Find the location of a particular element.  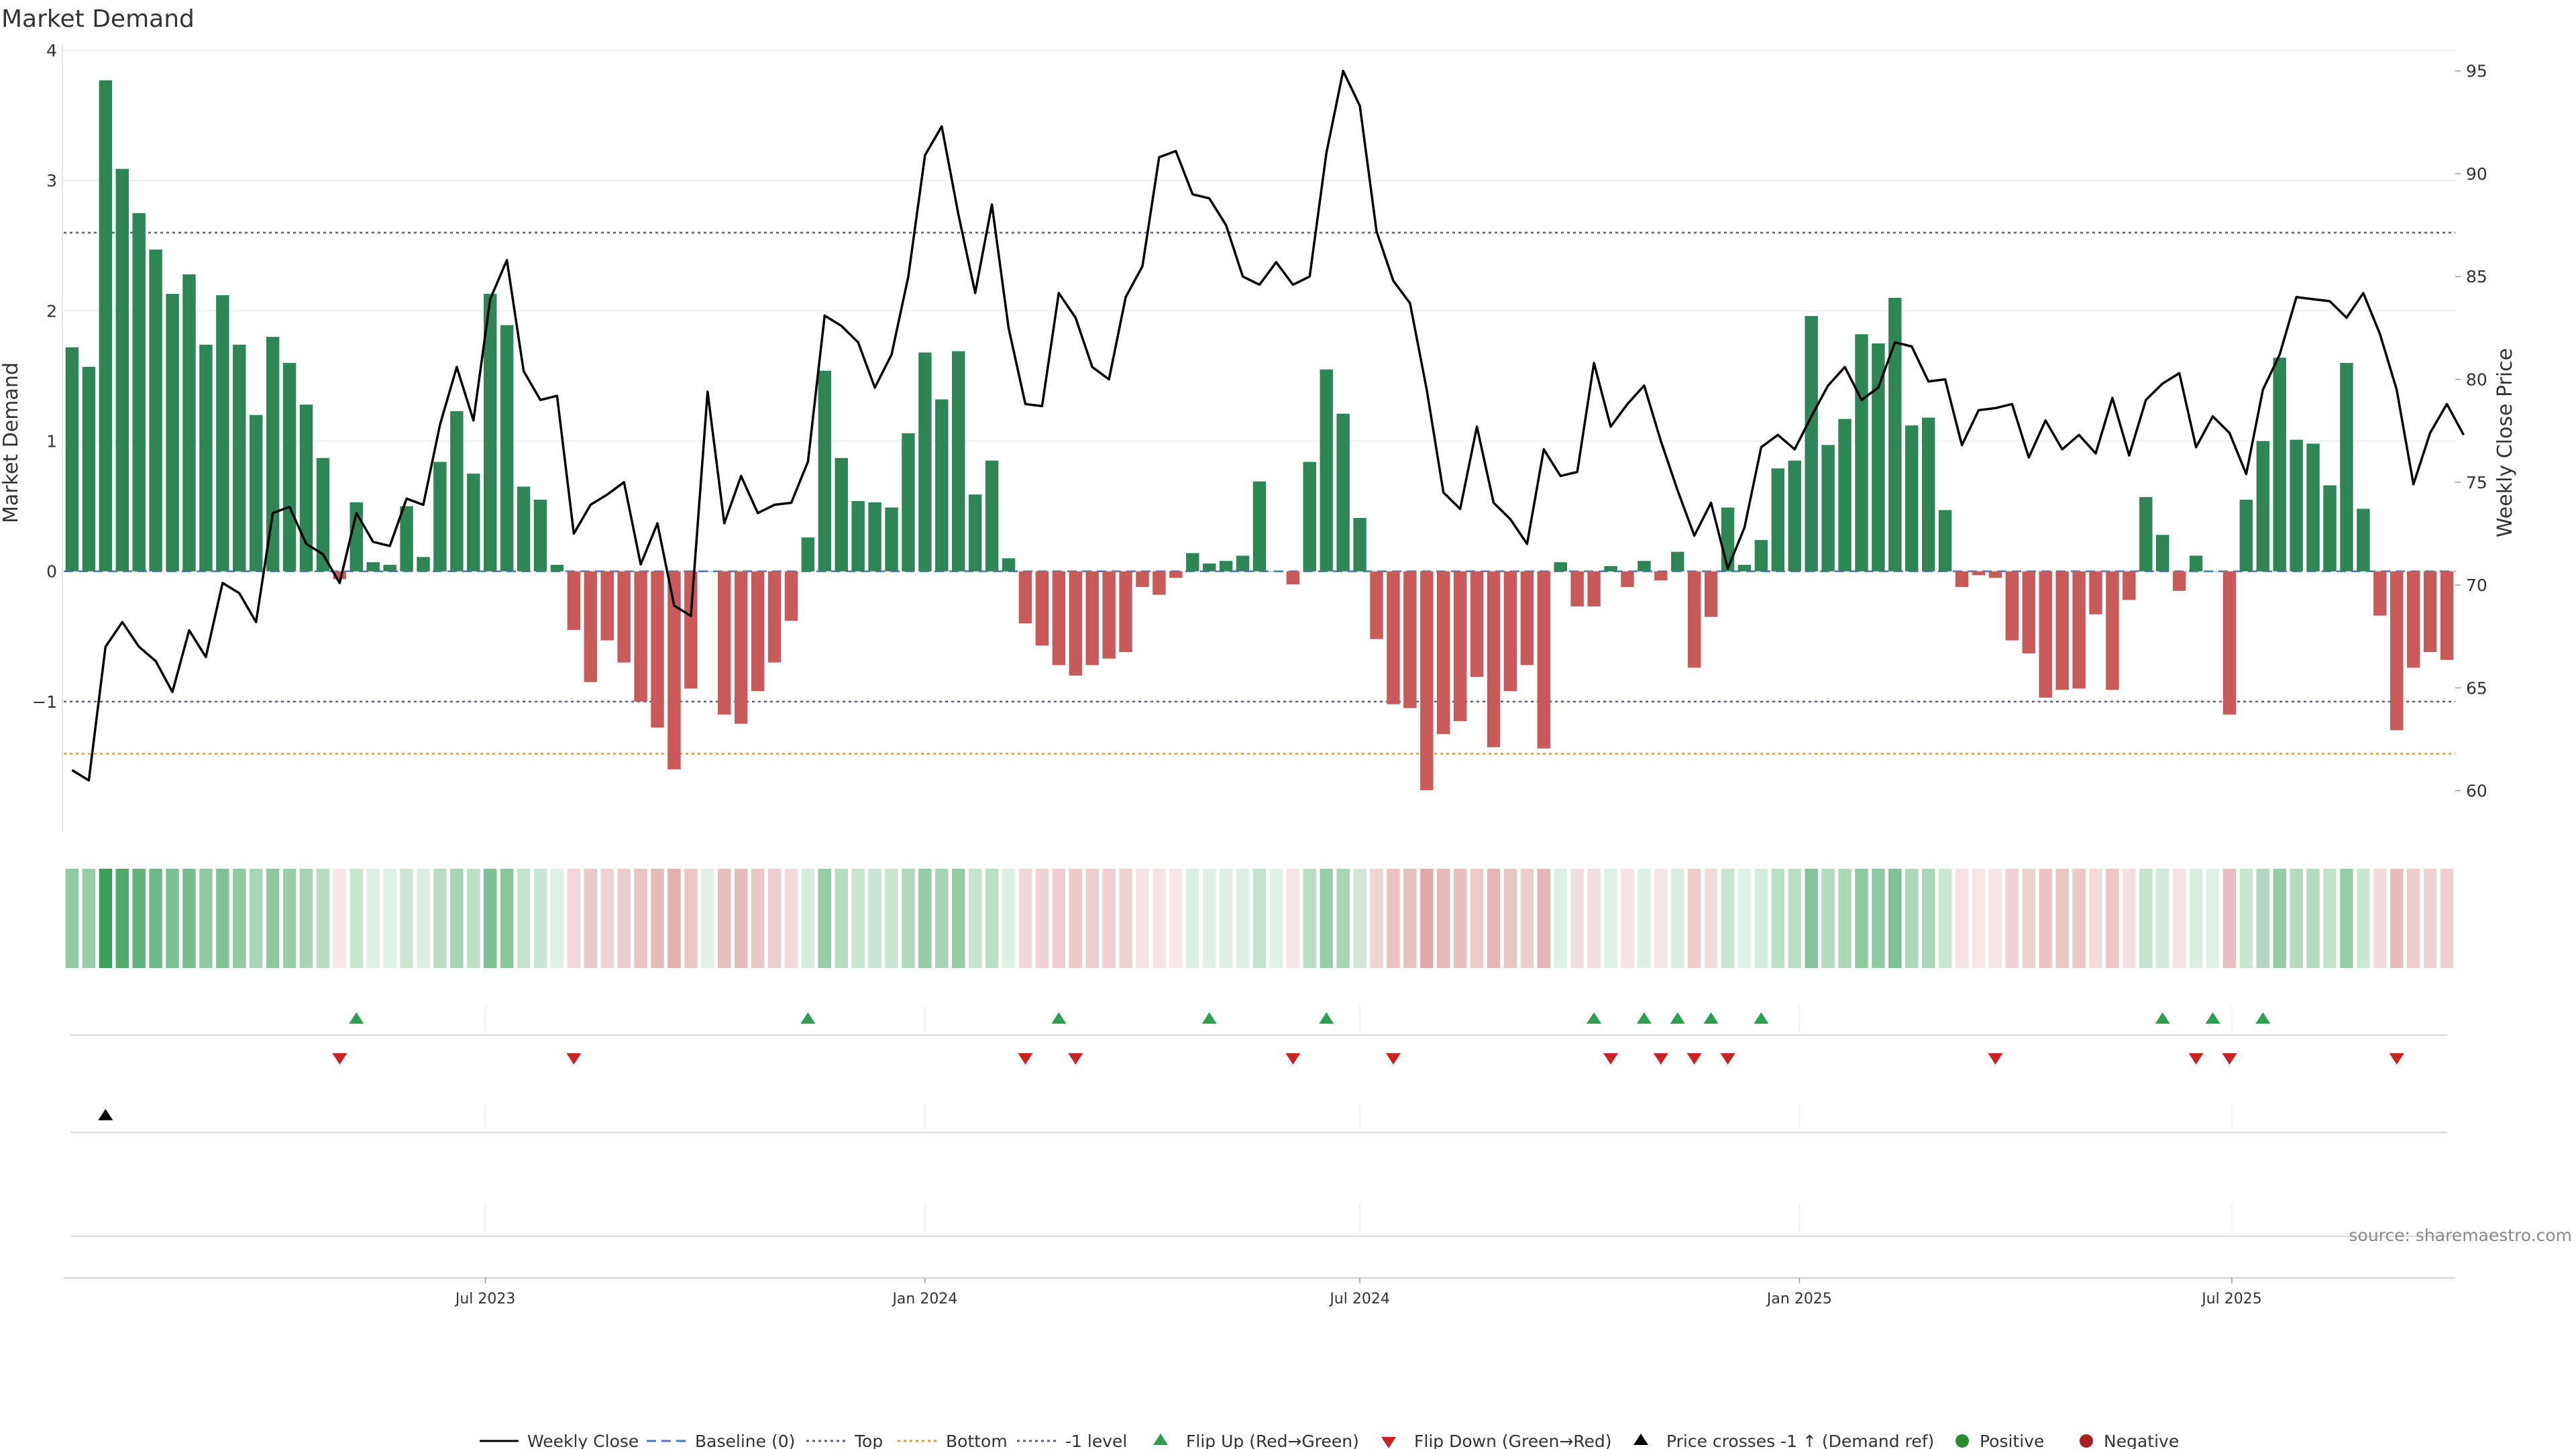

right-tick-label: 80 is located at coordinates (2476, 380).